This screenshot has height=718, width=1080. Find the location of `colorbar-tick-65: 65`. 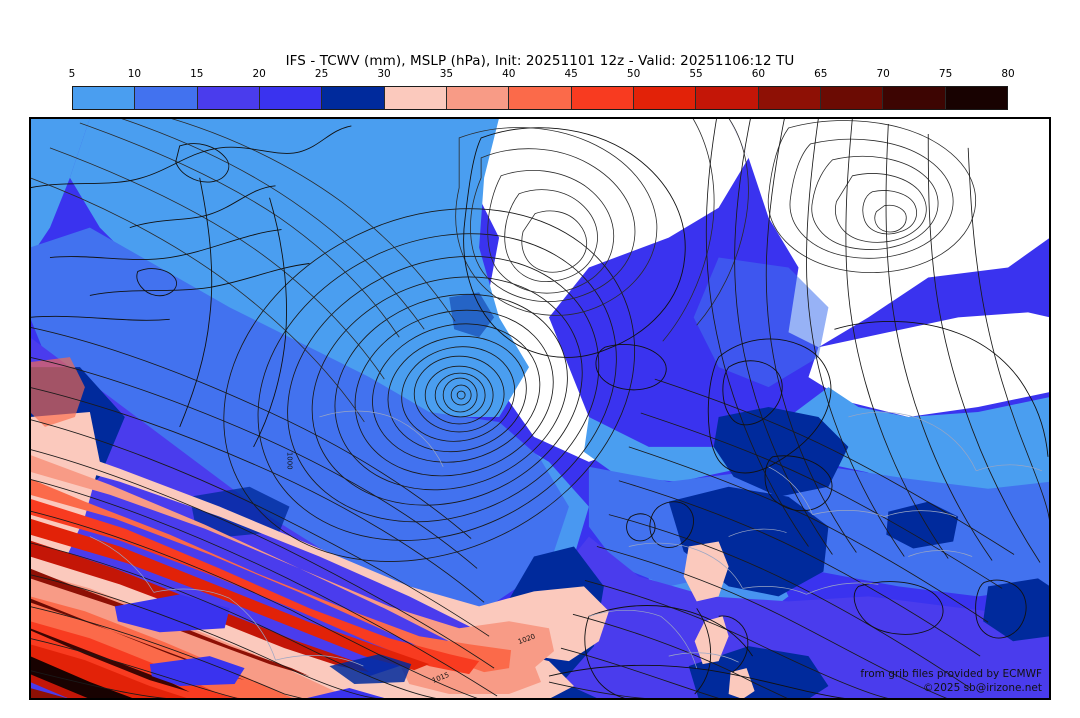

colorbar-tick-65: 65 is located at coordinates (821, 74).